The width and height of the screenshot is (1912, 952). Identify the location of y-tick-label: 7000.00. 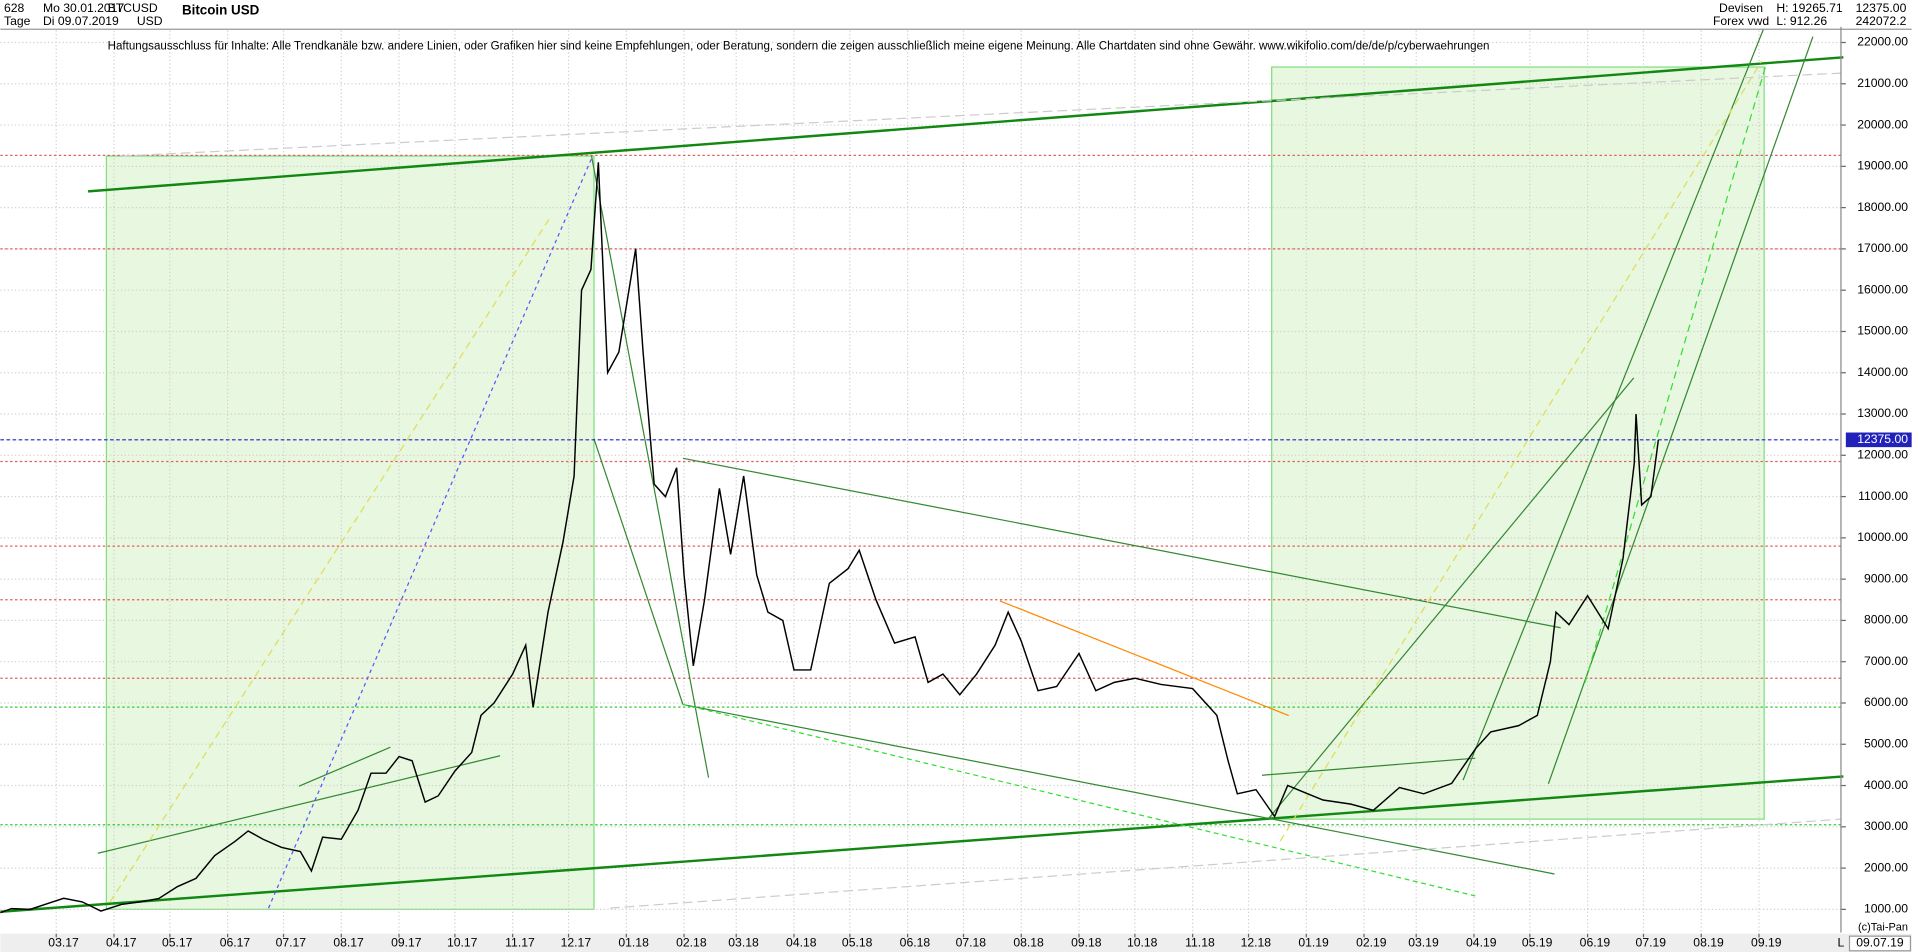
(1886, 661).